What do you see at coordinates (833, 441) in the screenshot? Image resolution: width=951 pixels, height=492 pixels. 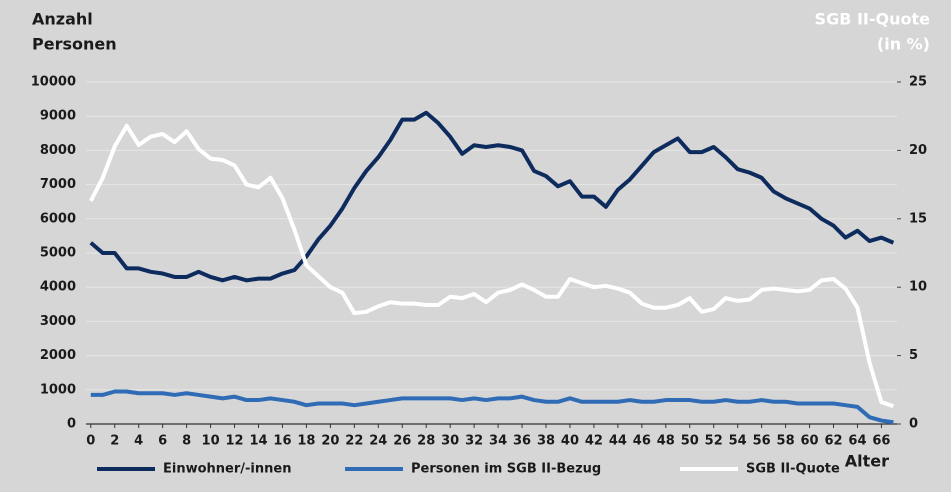 I see `x-tick-label: 62` at bounding box center [833, 441].